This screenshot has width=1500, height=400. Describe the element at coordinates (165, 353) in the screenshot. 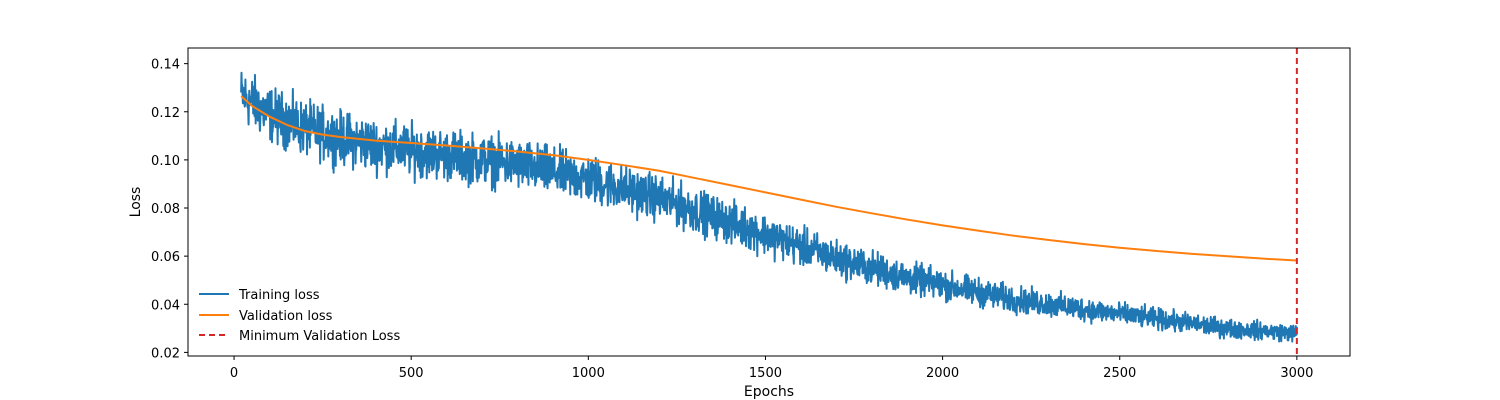

I see `y-tick-label: 0.02` at that location.